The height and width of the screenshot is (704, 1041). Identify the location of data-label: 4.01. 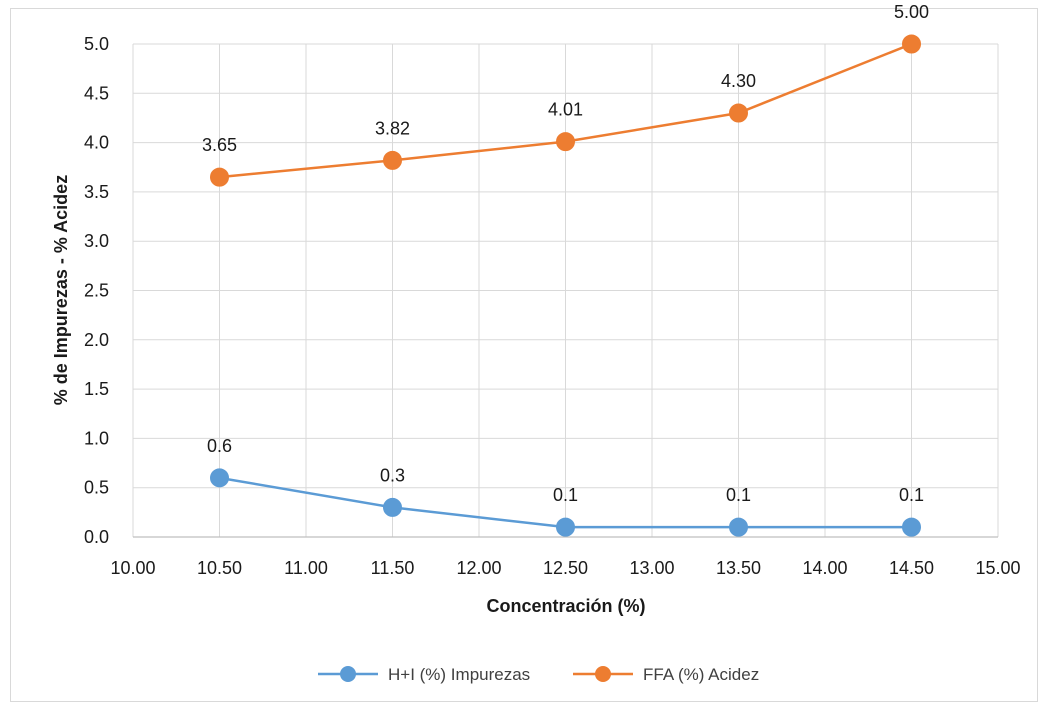
(565, 110).